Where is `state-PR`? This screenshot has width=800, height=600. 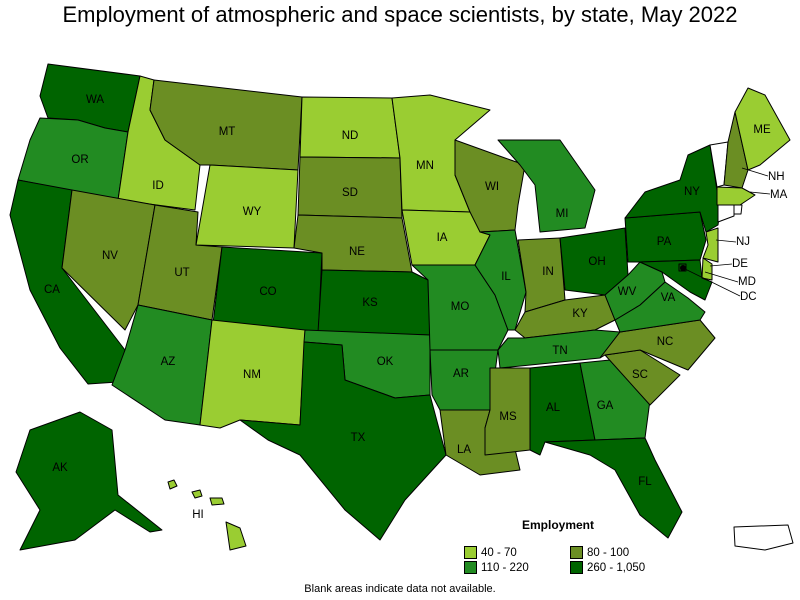
state-PR is located at coordinates (763, 537).